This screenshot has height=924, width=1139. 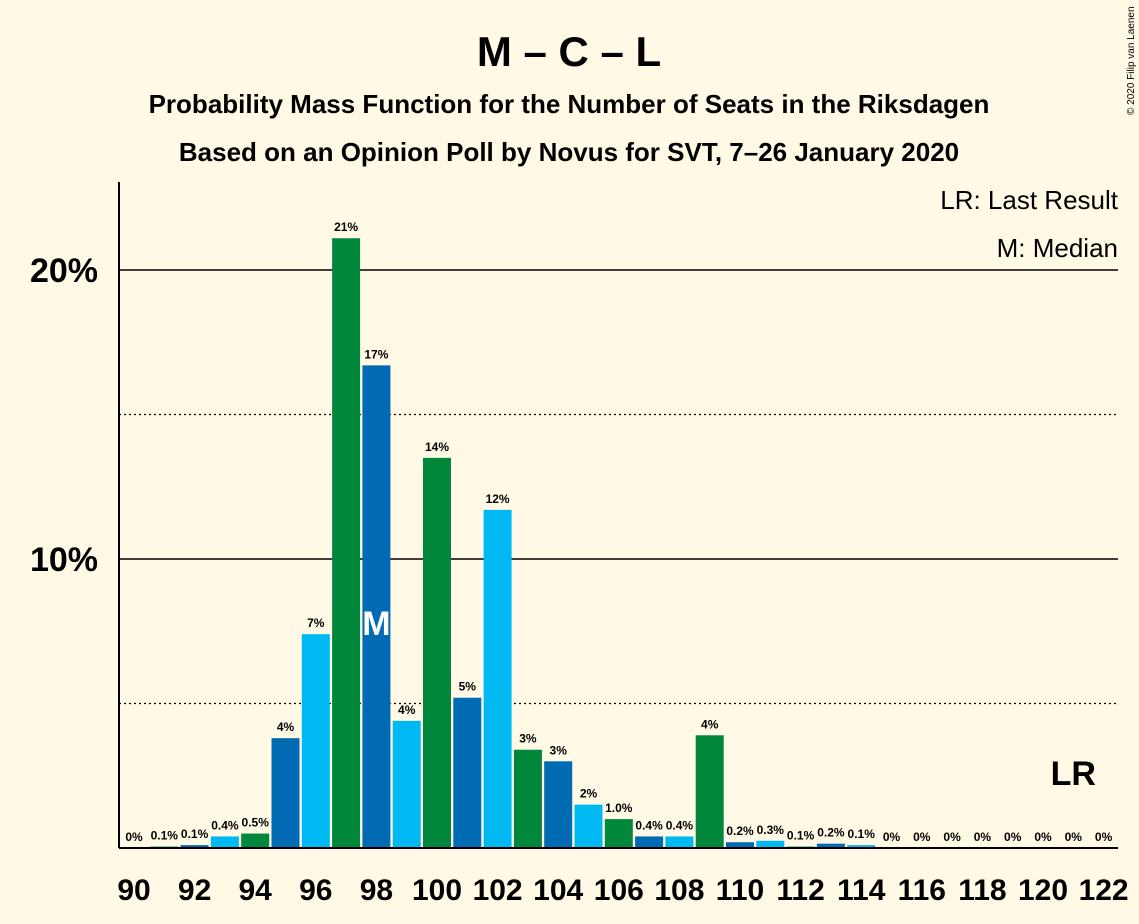 What do you see at coordinates (1029, 200) in the screenshot?
I see `legend-last-result: LR: Last Result` at bounding box center [1029, 200].